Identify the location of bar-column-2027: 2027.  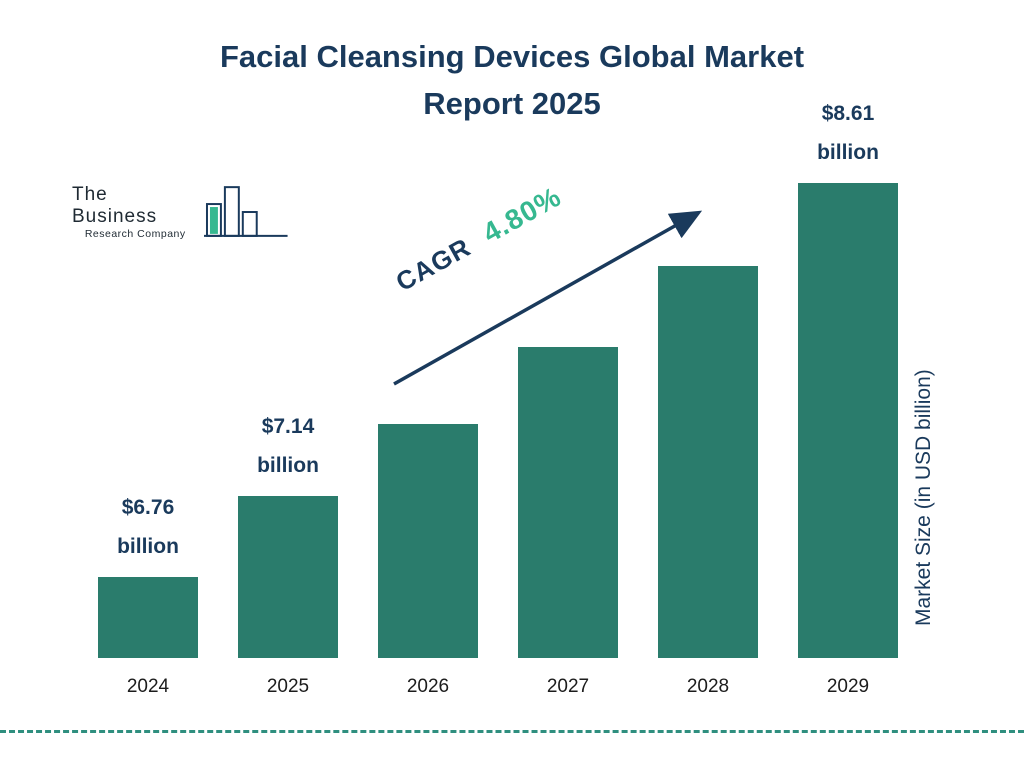
(568, 440).